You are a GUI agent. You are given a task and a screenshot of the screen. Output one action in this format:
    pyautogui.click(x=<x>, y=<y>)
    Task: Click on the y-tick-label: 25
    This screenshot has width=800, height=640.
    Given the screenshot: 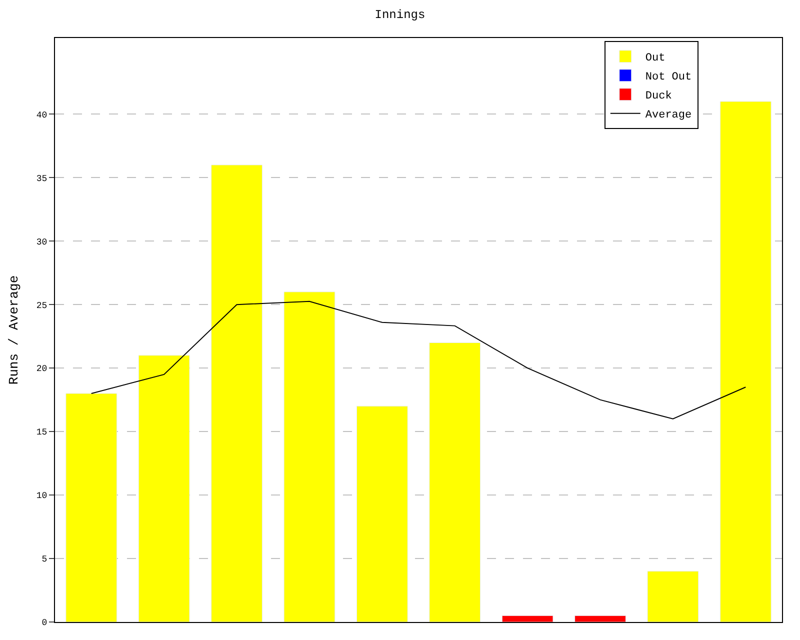 What is the action you would take?
    pyautogui.click(x=42, y=305)
    